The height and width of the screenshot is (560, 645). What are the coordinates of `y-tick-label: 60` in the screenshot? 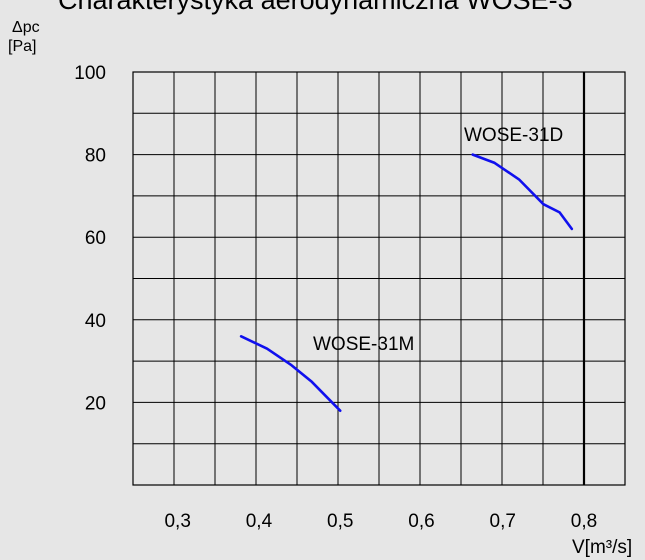 It's located at (95, 238).